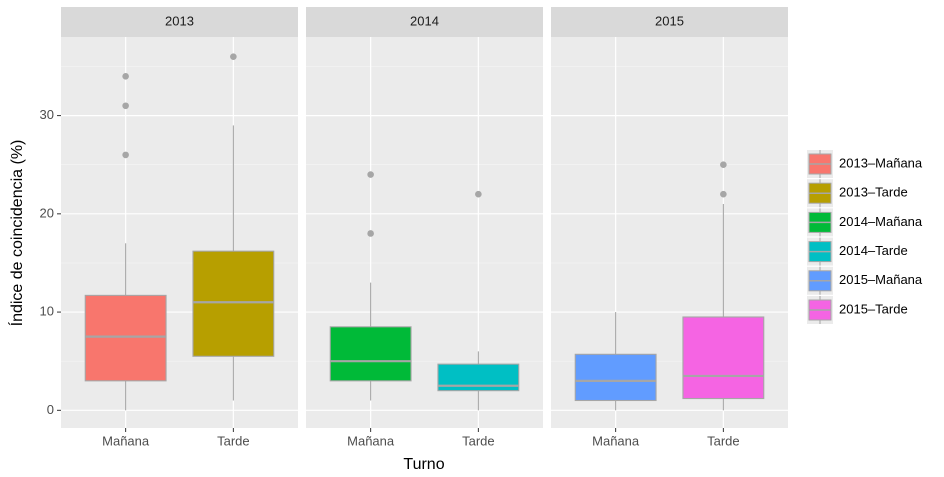  What do you see at coordinates (873, 308) in the screenshot?
I see `legend-label: 2015–Tarde` at bounding box center [873, 308].